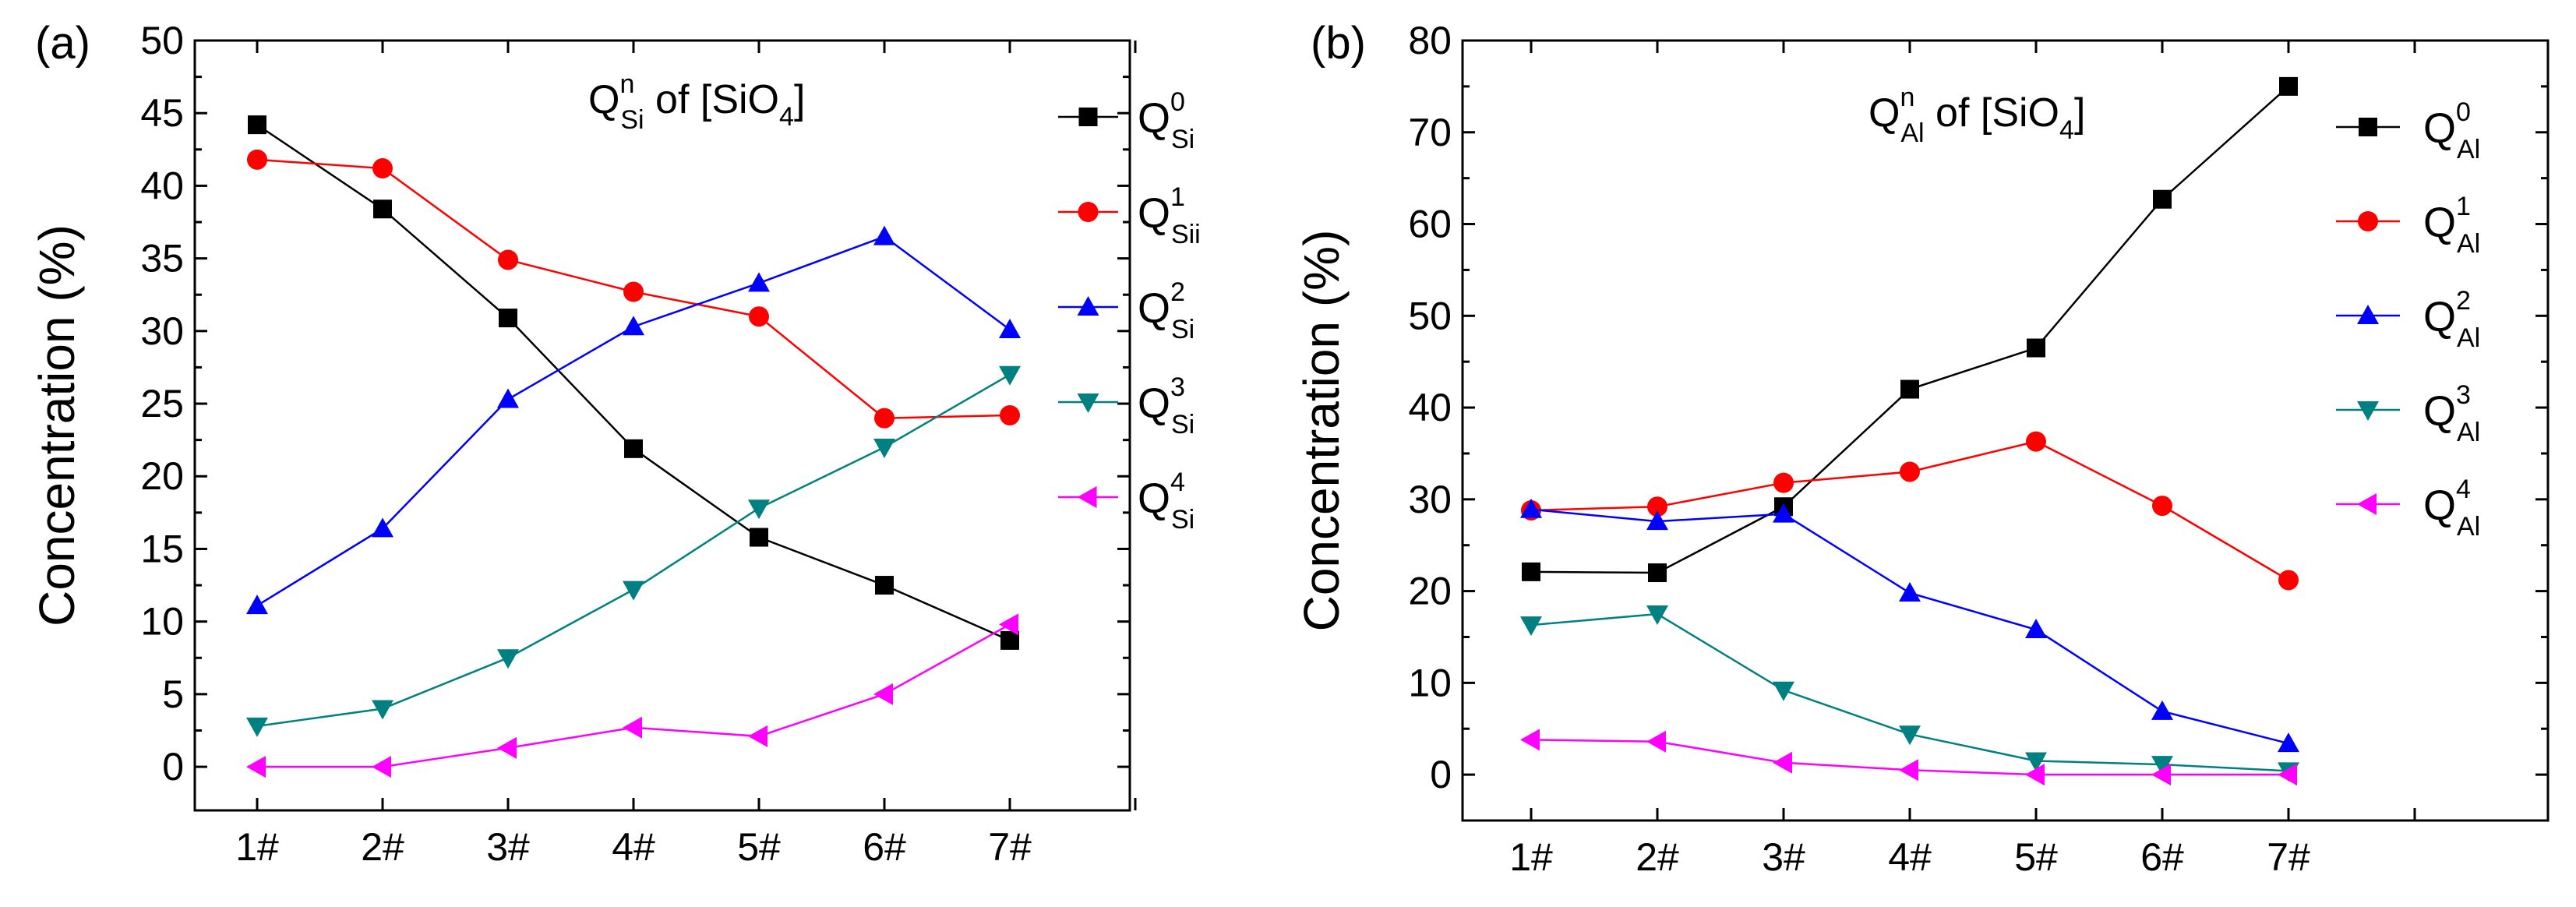 The width and height of the screenshot is (2576, 907). Describe the element at coordinates (57, 425) in the screenshot. I see `y-axis-label-a: Concentration (%)` at that location.